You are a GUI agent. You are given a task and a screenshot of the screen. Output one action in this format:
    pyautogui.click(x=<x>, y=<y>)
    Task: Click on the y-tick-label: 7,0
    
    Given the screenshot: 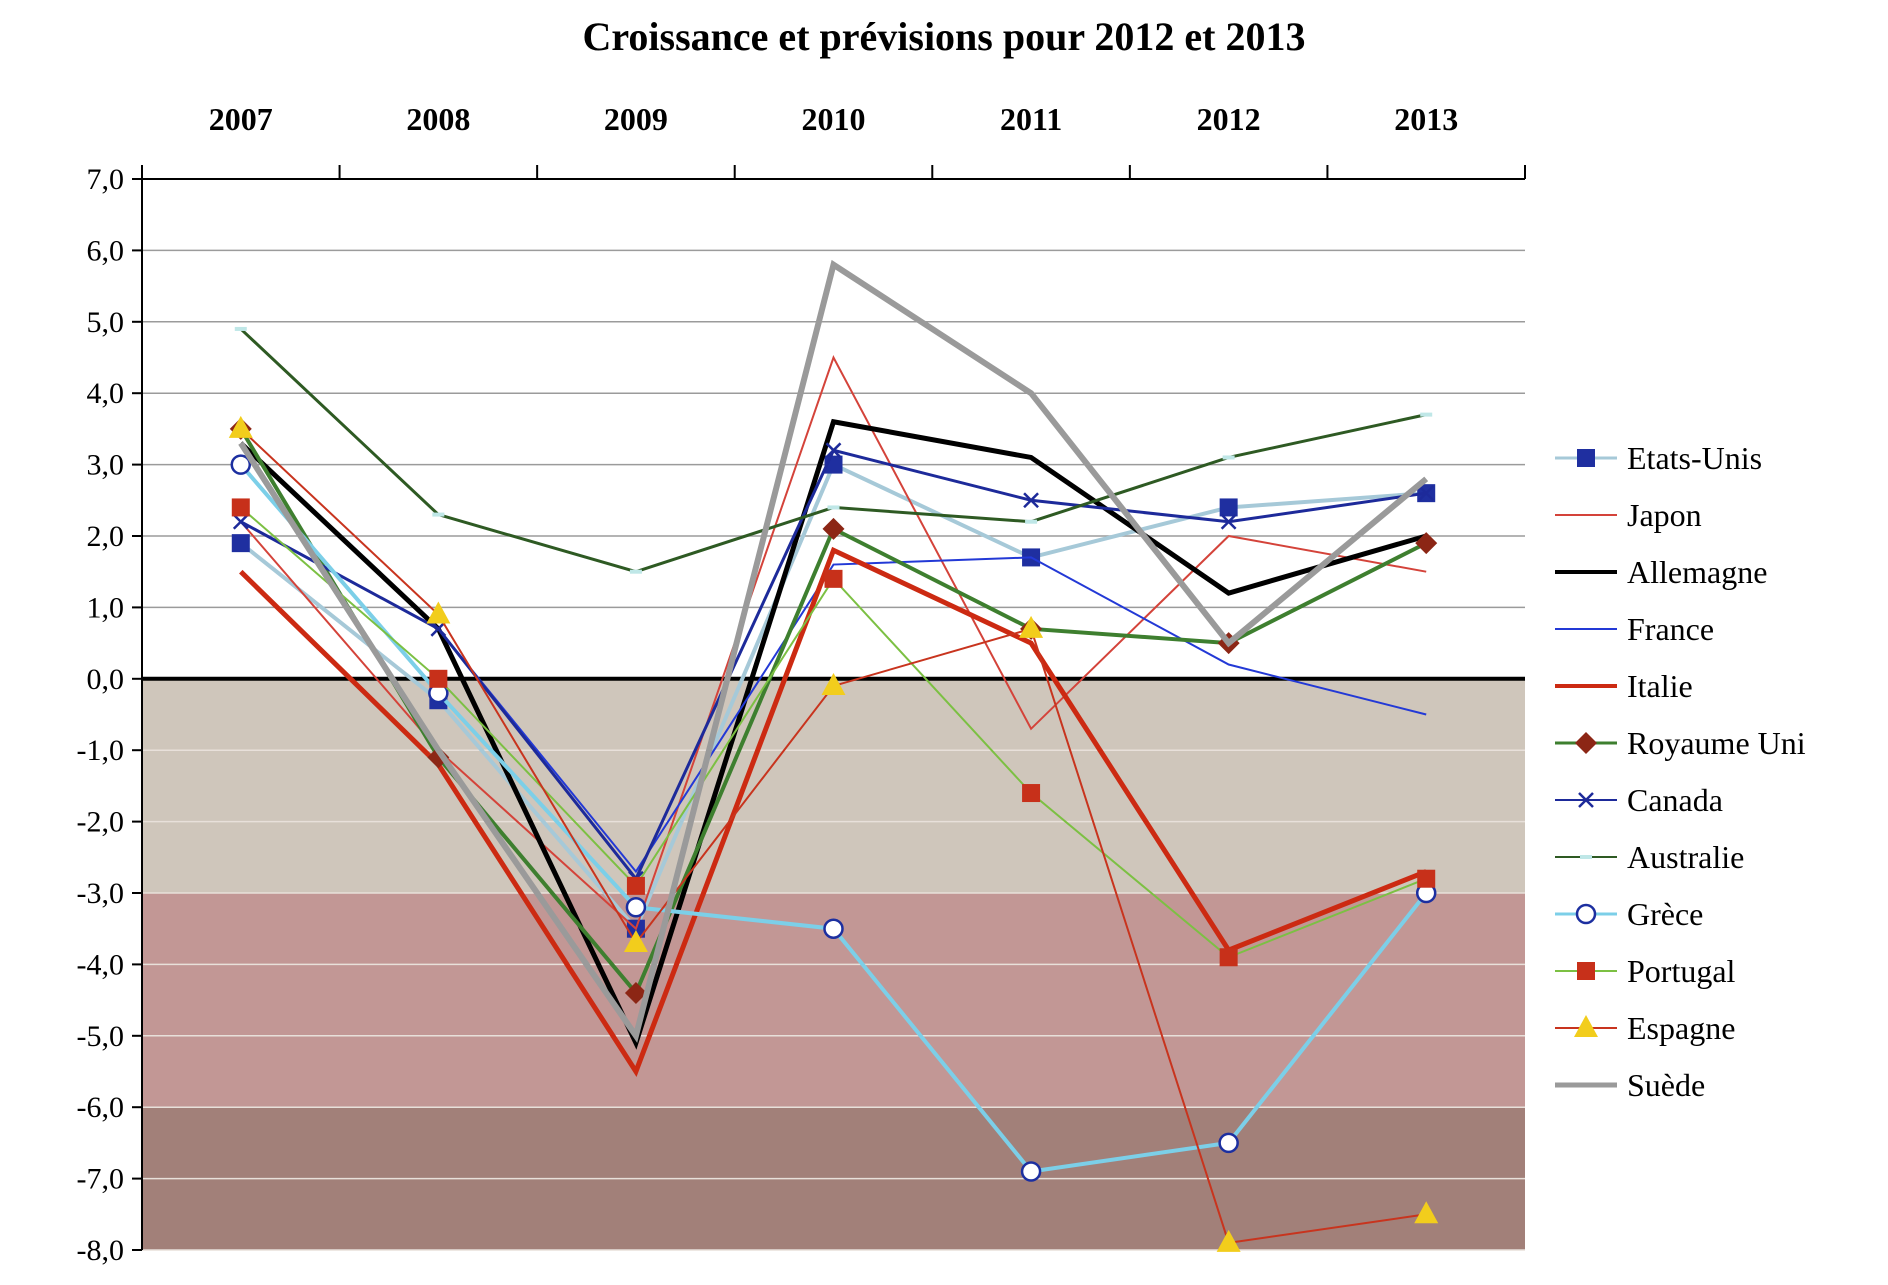 What is the action you would take?
    pyautogui.click(x=106, y=179)
    